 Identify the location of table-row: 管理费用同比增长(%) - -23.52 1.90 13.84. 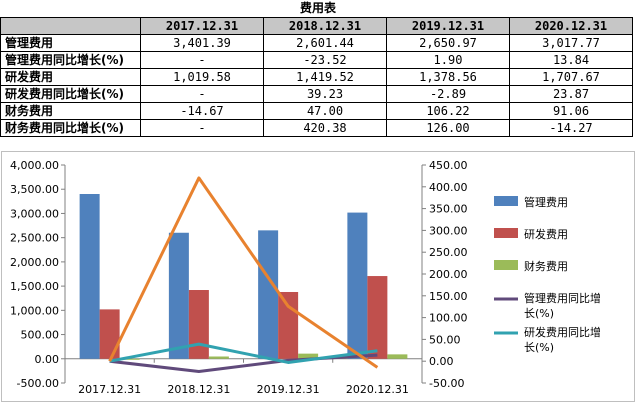
(316, 60).